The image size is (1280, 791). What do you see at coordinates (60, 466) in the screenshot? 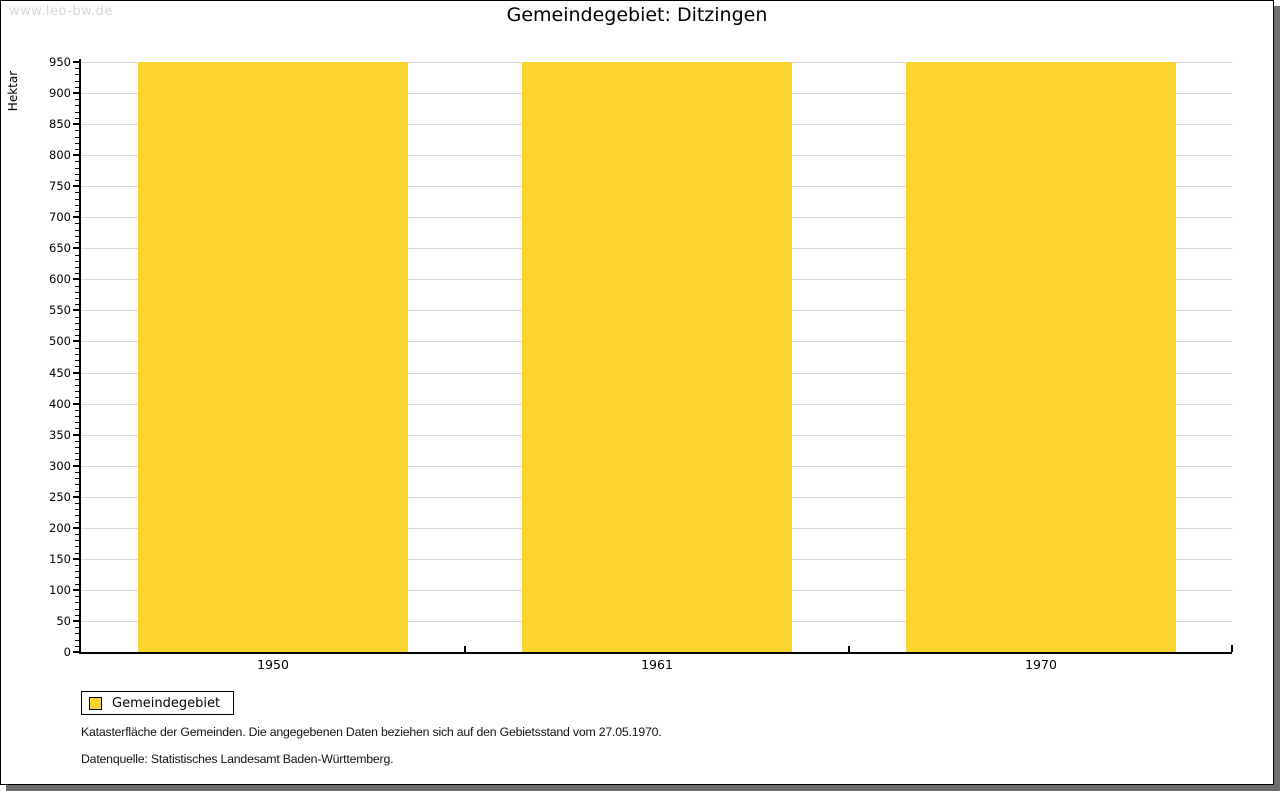
I see `y-tick-label: 300` at bounding box center [60, 466].